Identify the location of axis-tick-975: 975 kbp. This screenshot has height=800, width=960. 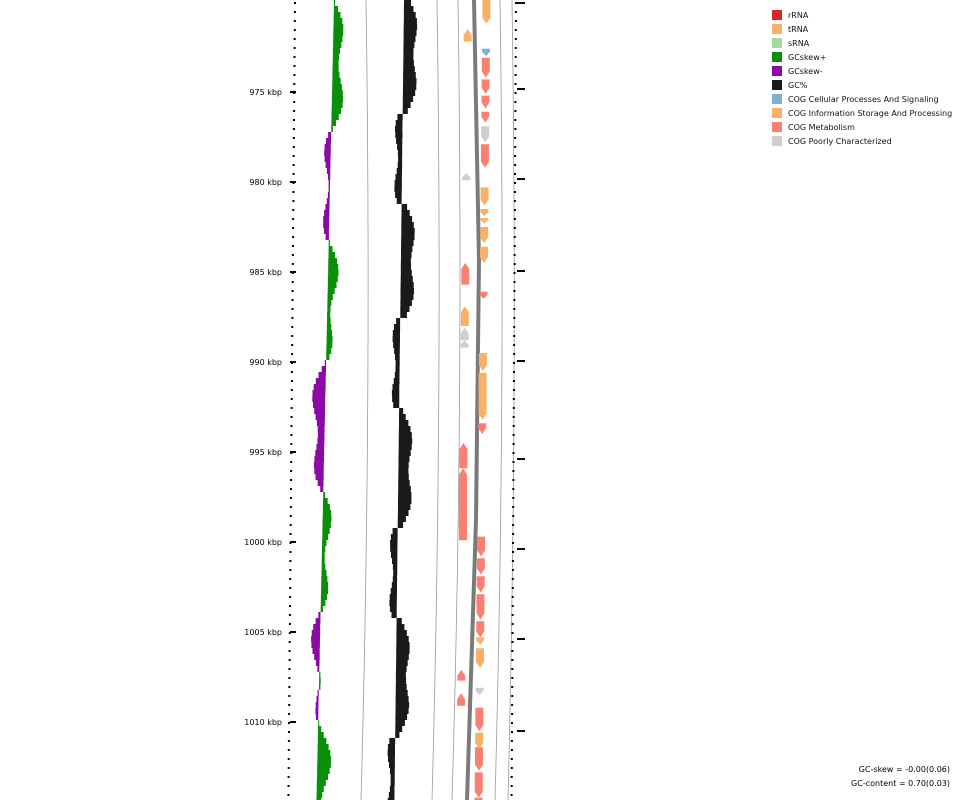
(272, 92).